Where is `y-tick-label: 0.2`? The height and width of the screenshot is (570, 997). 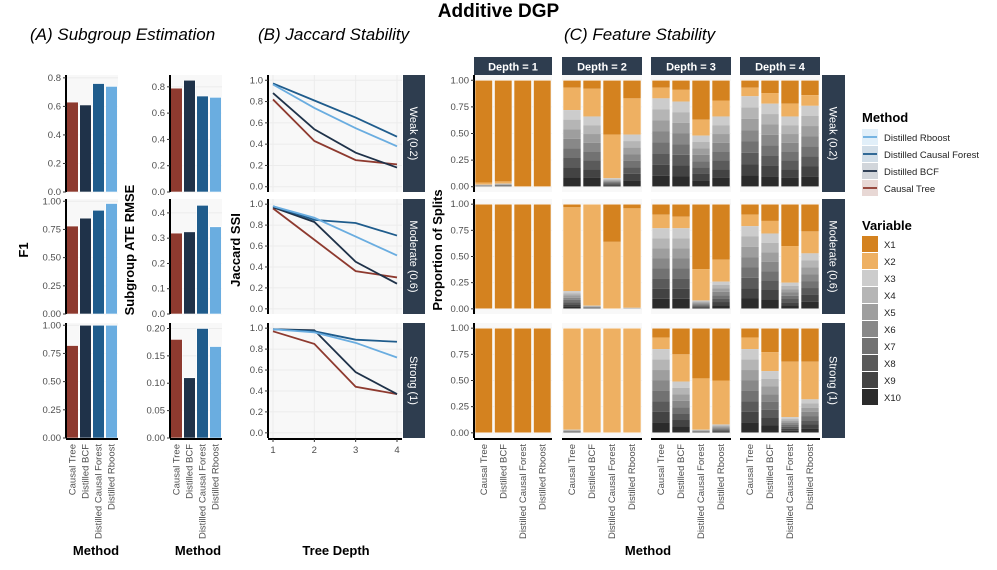 y-tick-label: 0.2 is located at coordinates (158, 166).